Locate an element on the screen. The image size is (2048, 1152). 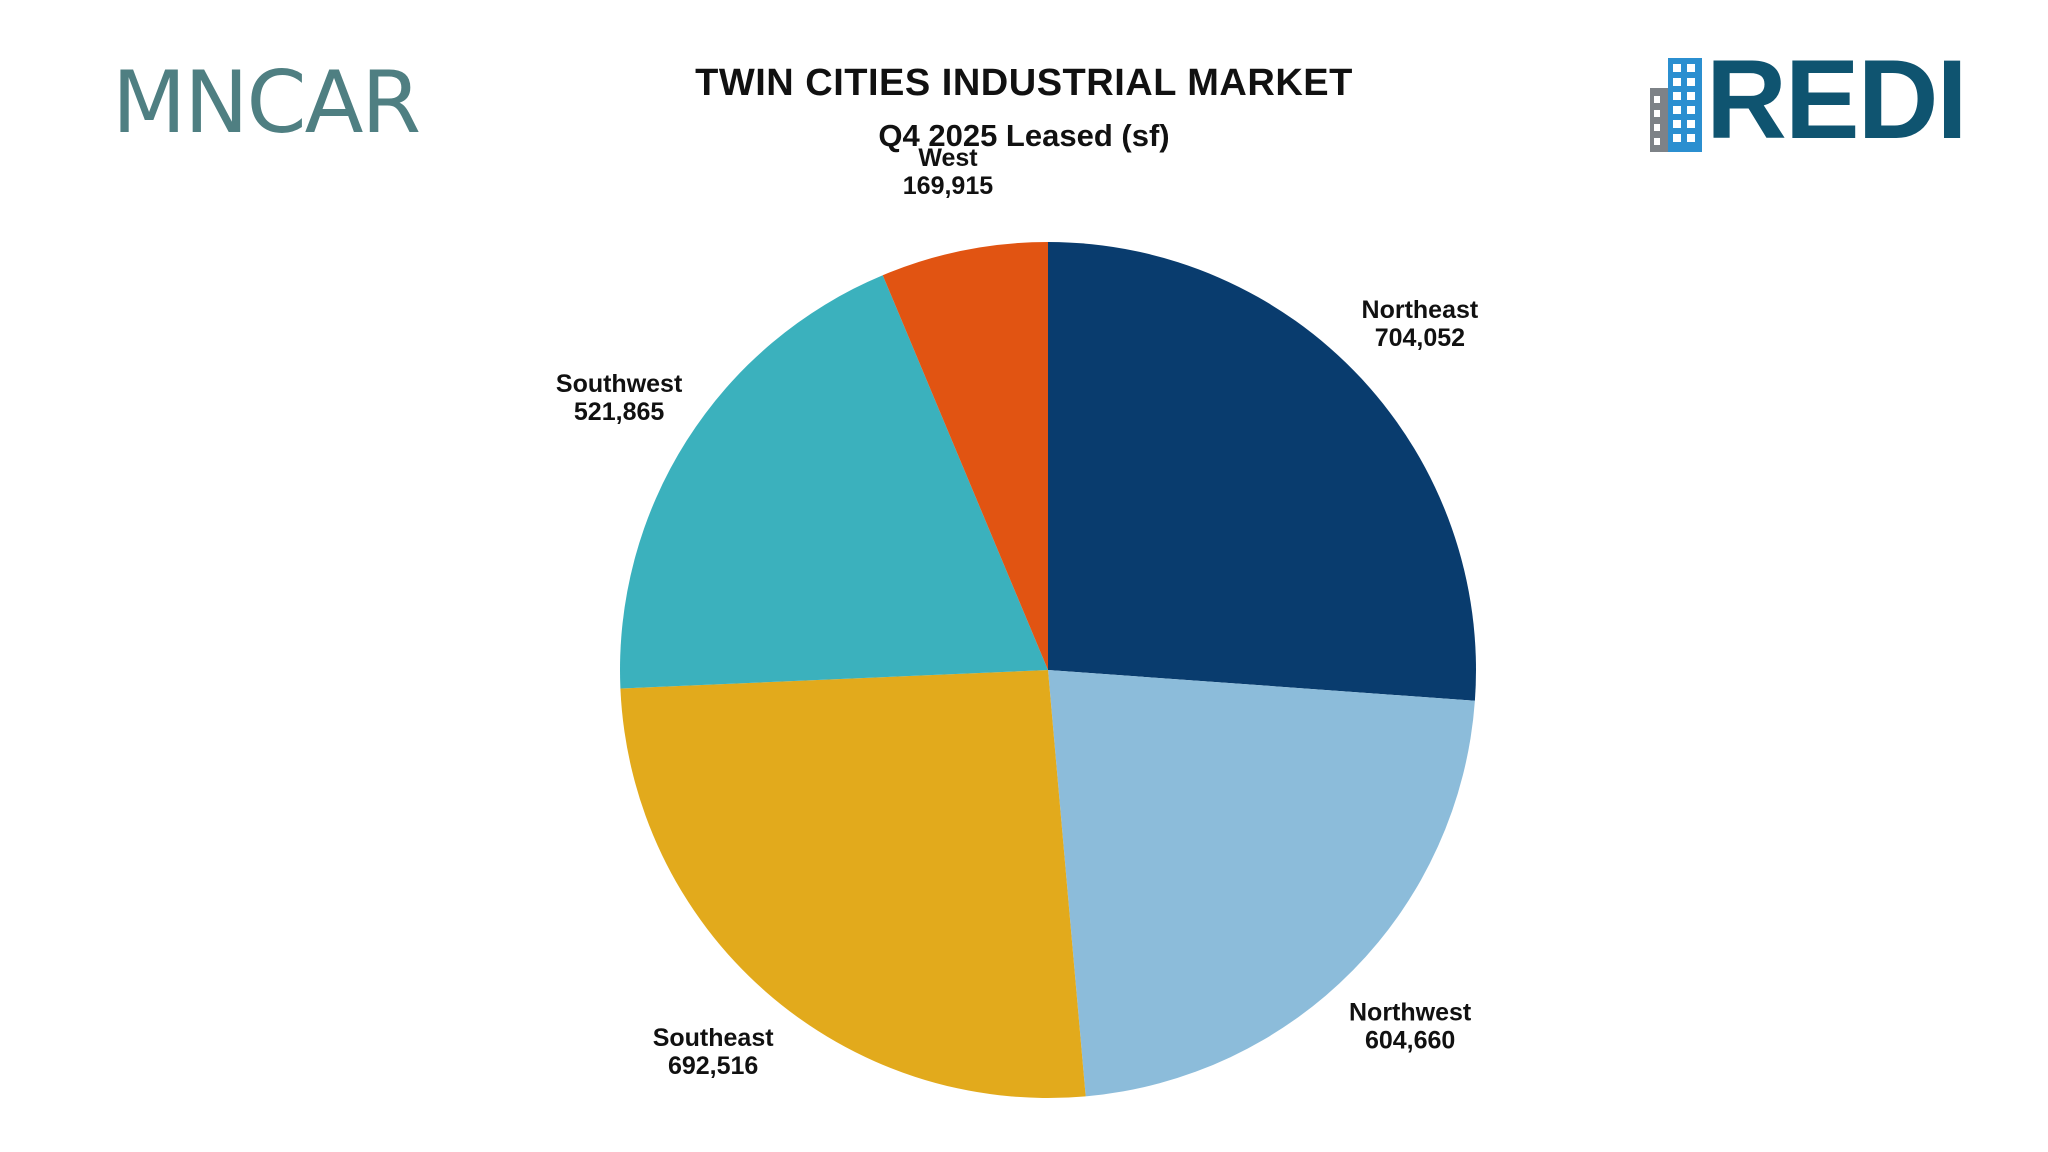
redi-logo-text: REDI is located at coordinates (1837, 99).